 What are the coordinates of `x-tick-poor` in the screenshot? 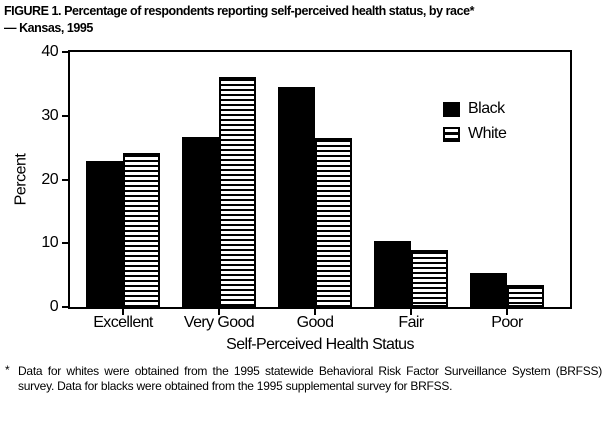 It's located at (507, 312).